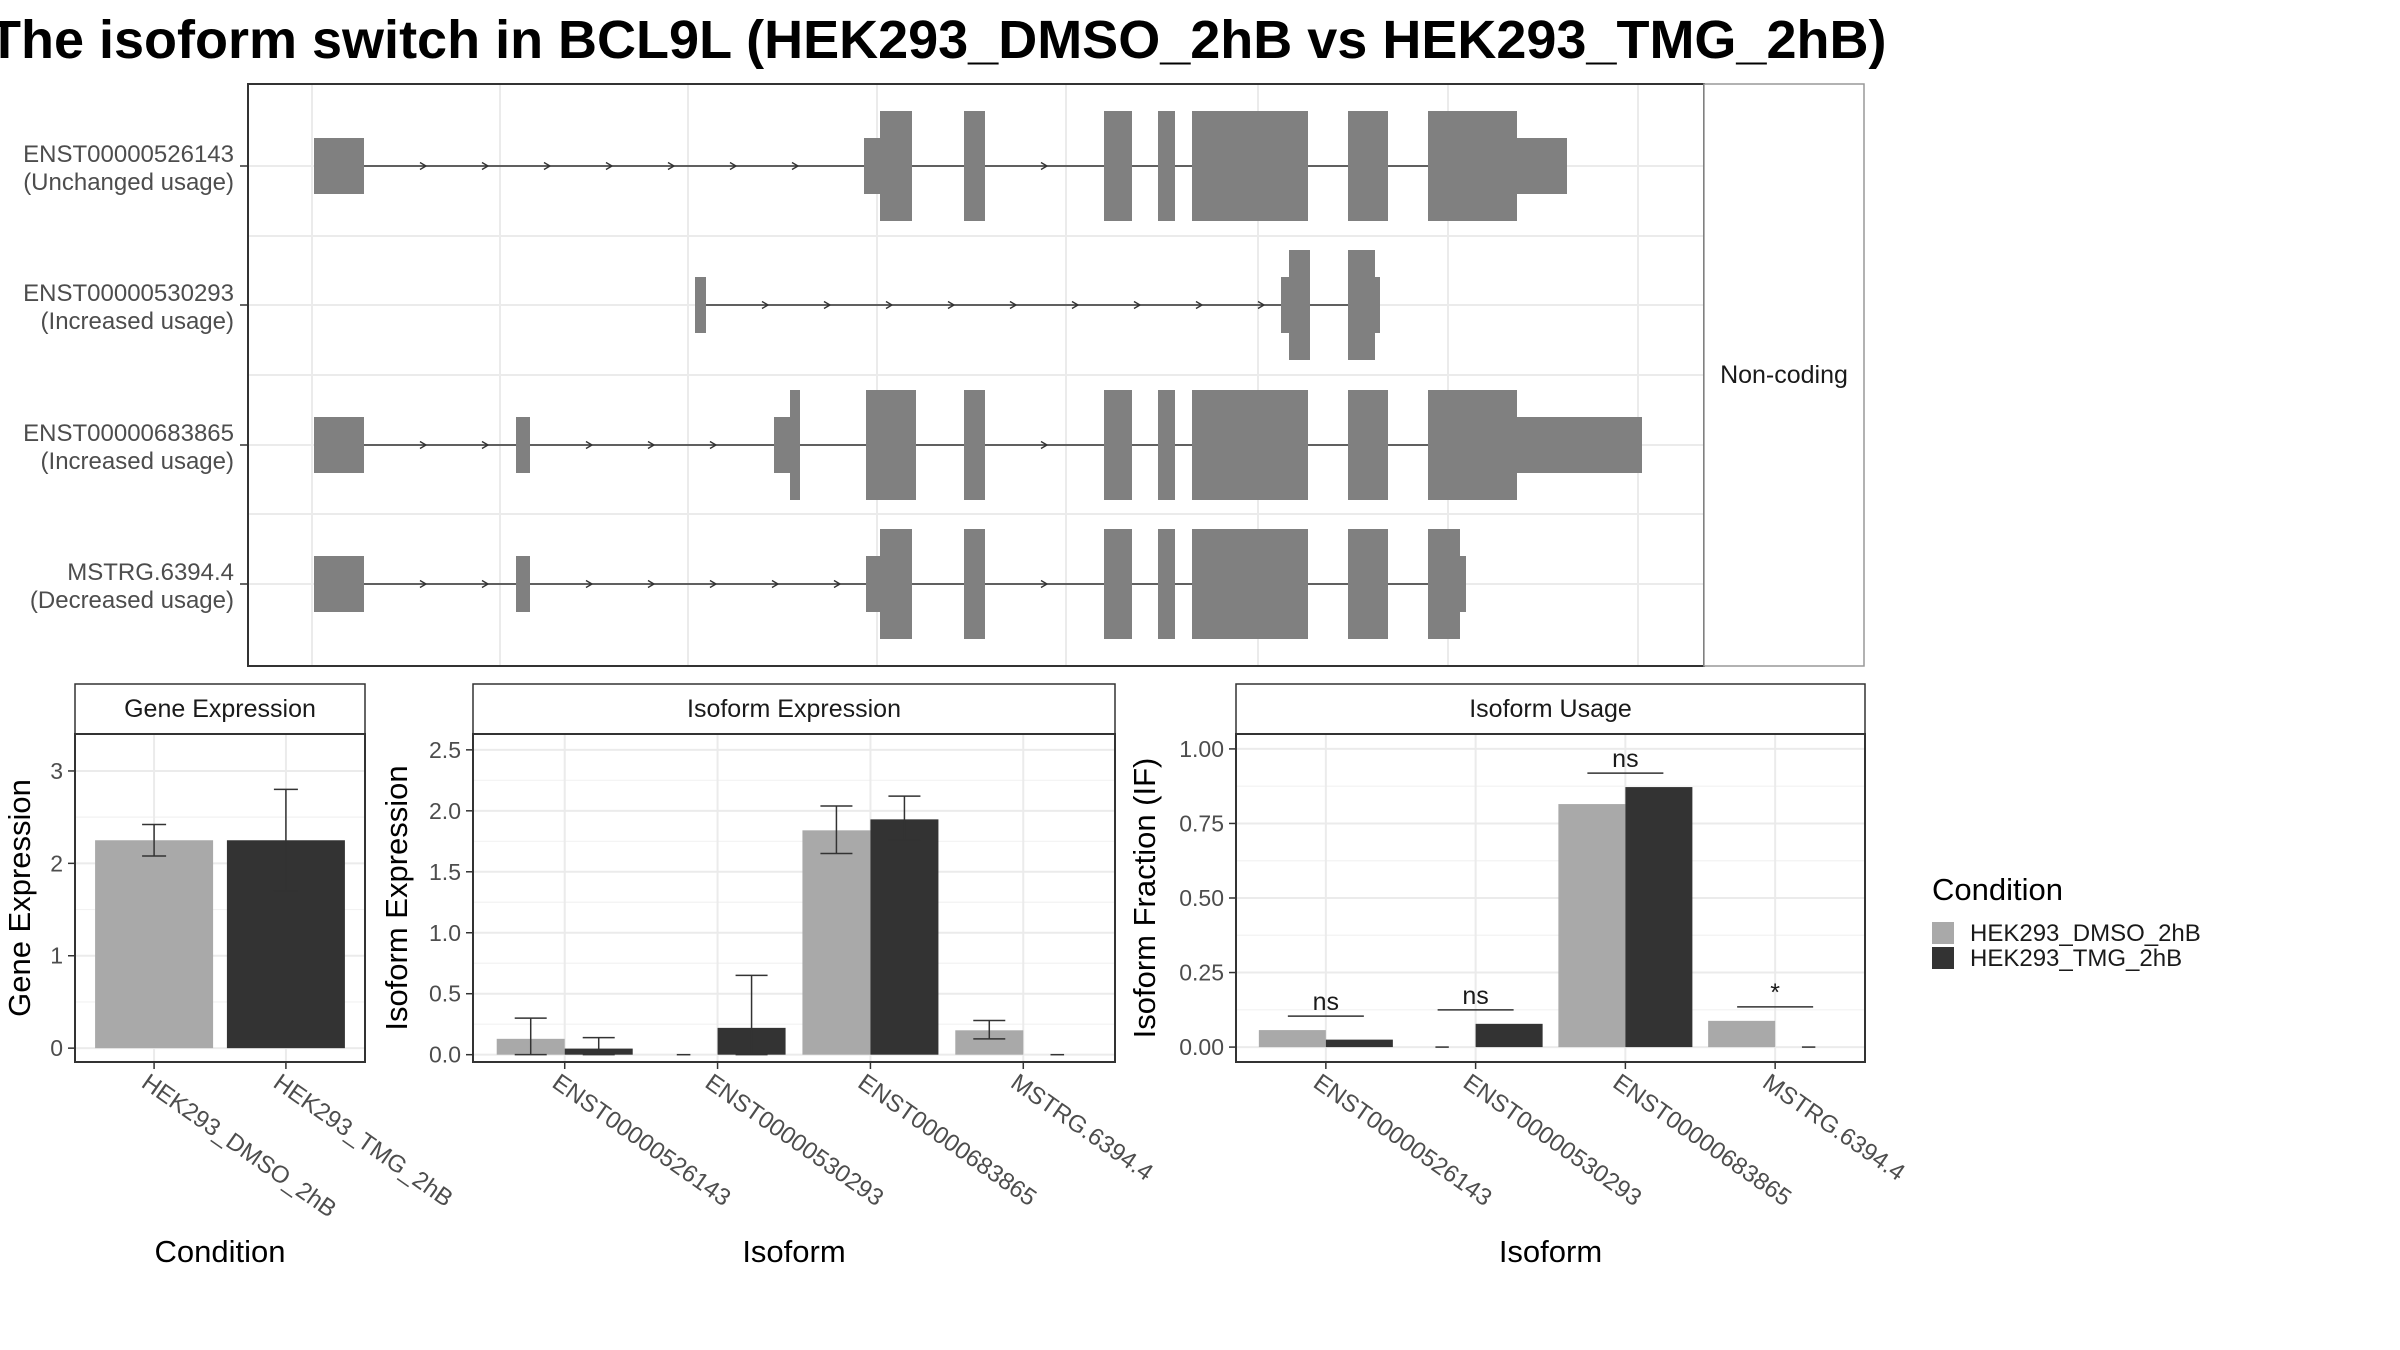 The height and width of the screenshot is (1350, 2400). I want to click on transcript-usage-label: (Unchanged usage), so click(128, 182).